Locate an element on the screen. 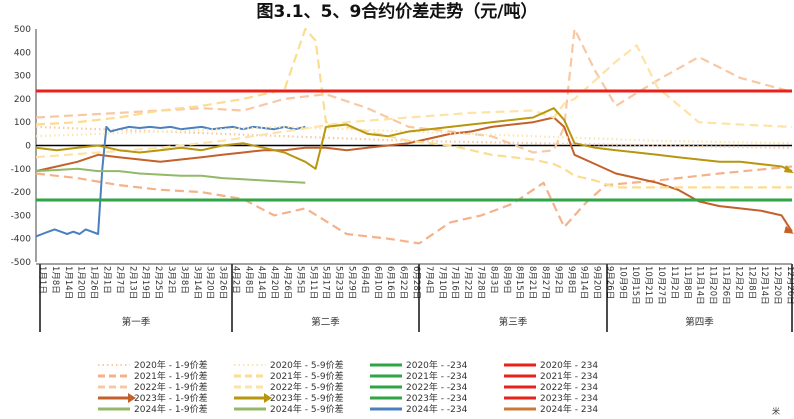  x-tick-label: 11月8日 is located at coordinates (687, 282).